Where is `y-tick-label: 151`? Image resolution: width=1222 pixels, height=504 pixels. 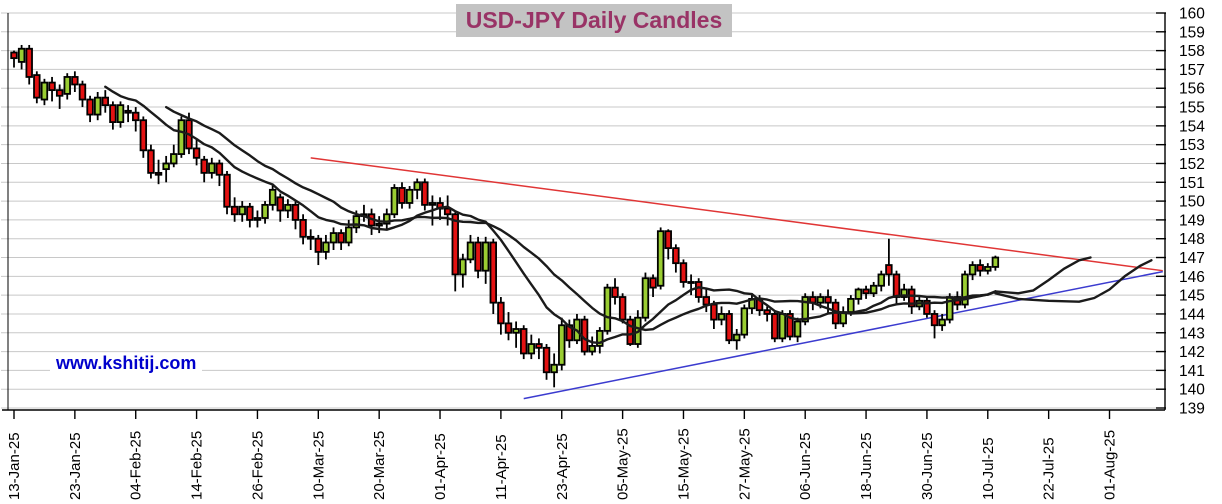 y-tick-label: 151 is located at coordinates (1192, 183).